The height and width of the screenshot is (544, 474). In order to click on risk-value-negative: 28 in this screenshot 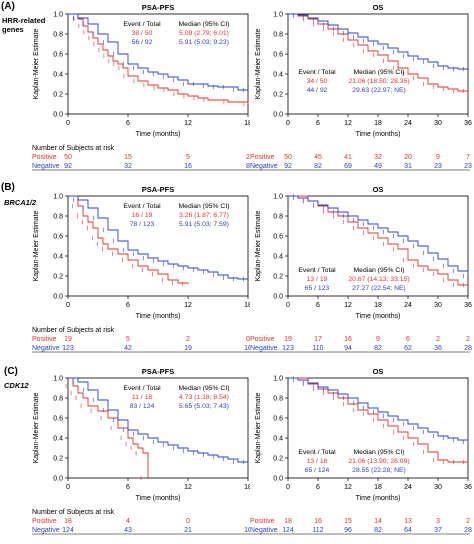, I will do `click(468, 348)`.